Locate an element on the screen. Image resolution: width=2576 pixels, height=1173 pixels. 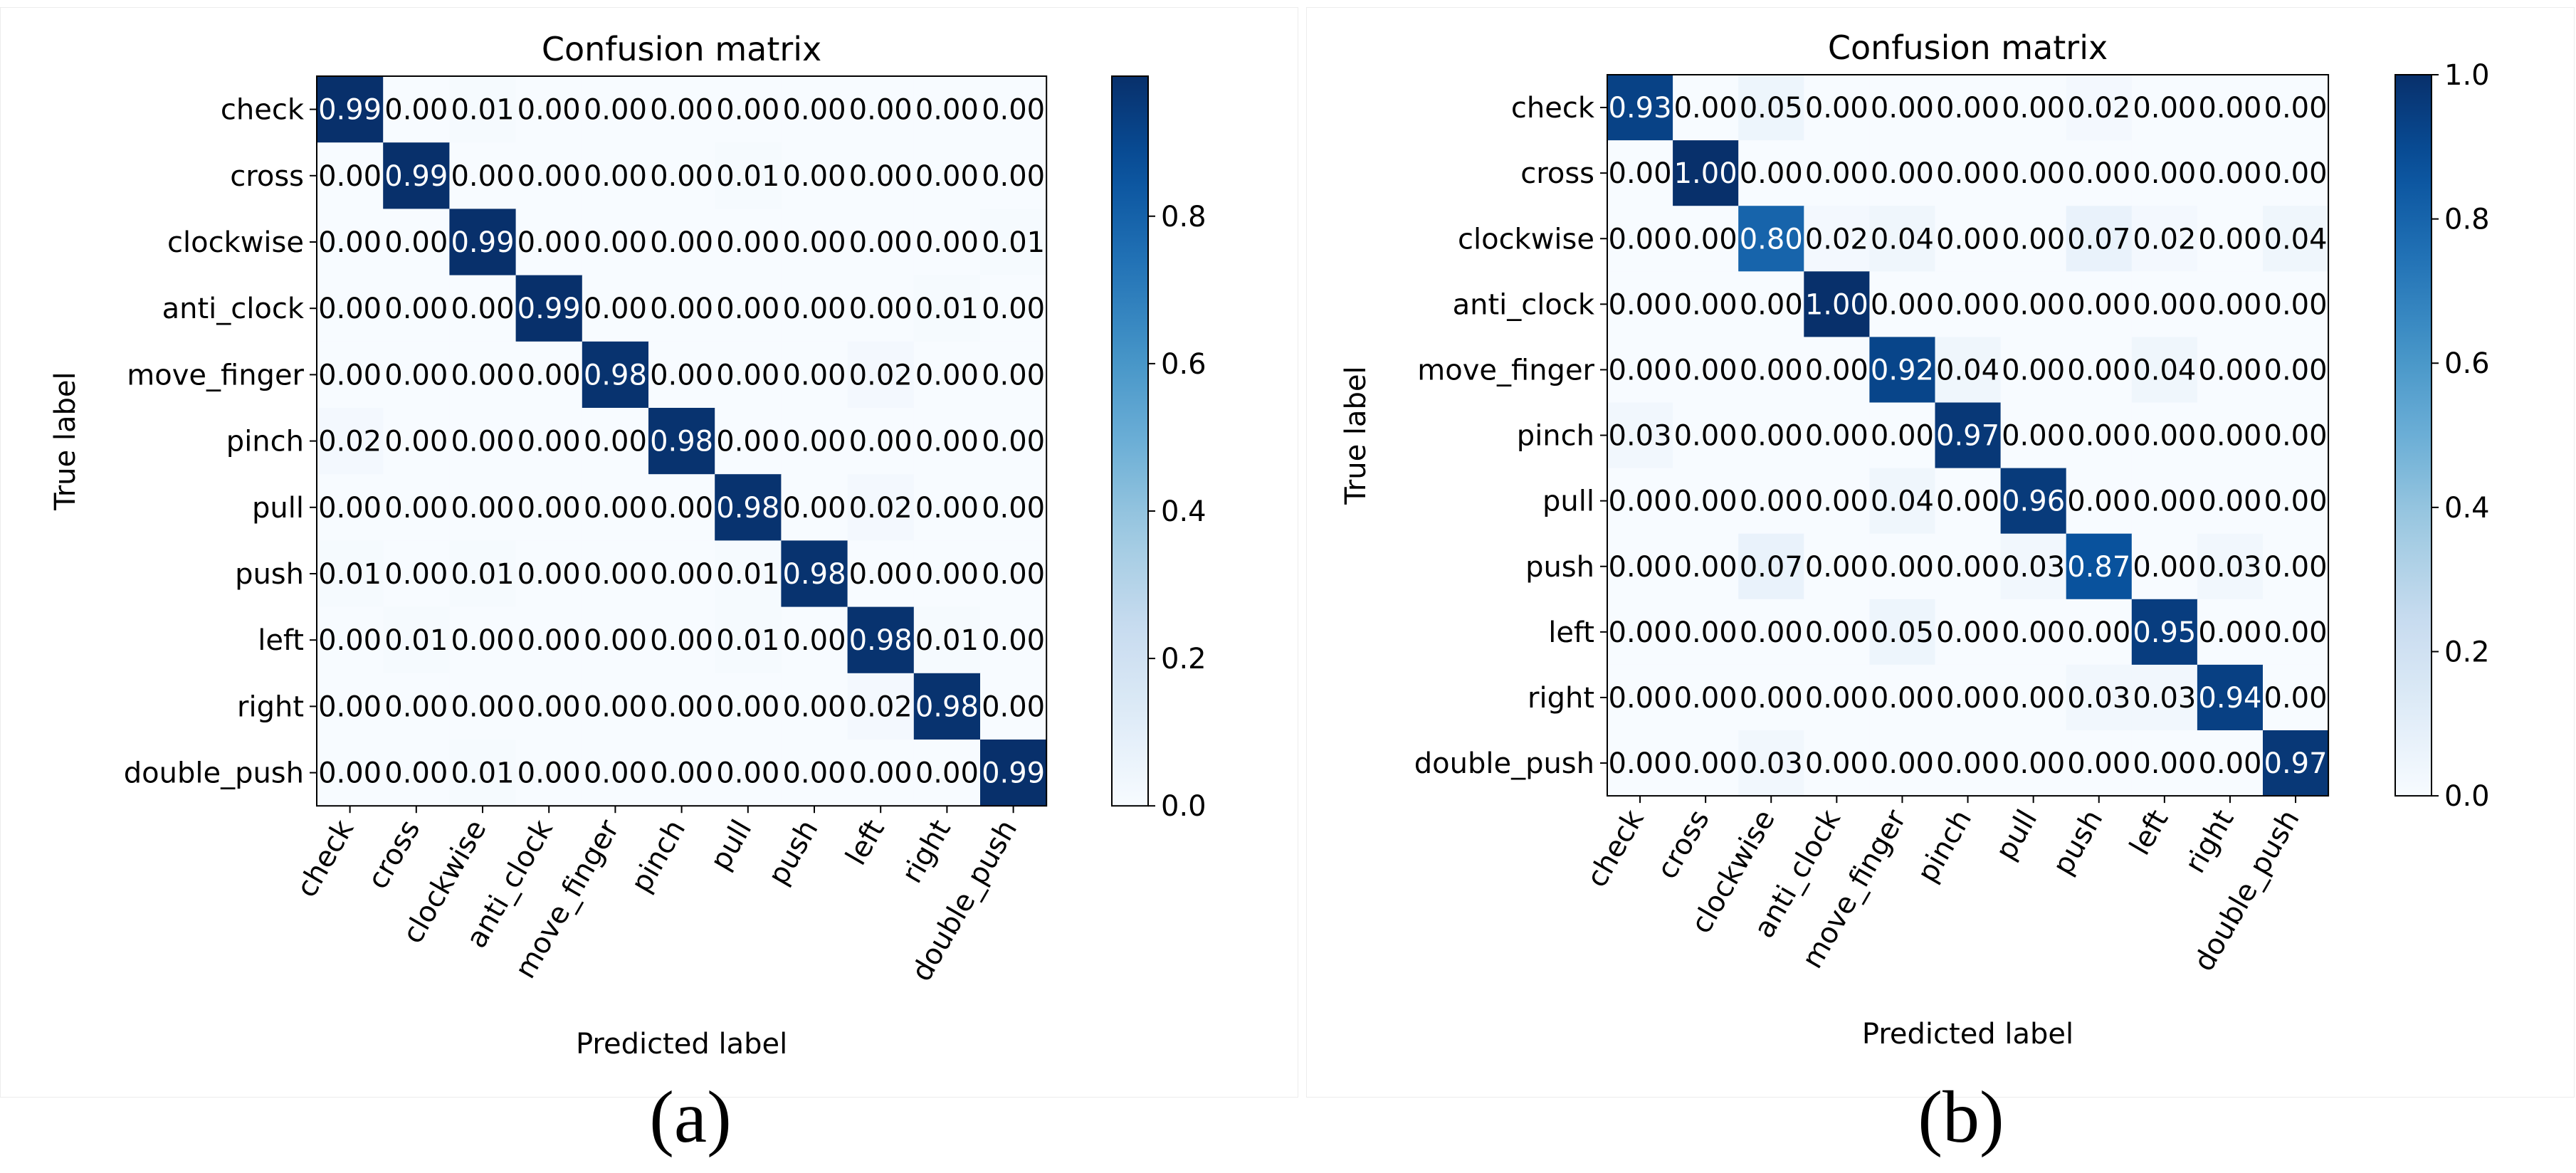
cell-label-a-1-7: 0.00 is located at coordinates (814, 176).